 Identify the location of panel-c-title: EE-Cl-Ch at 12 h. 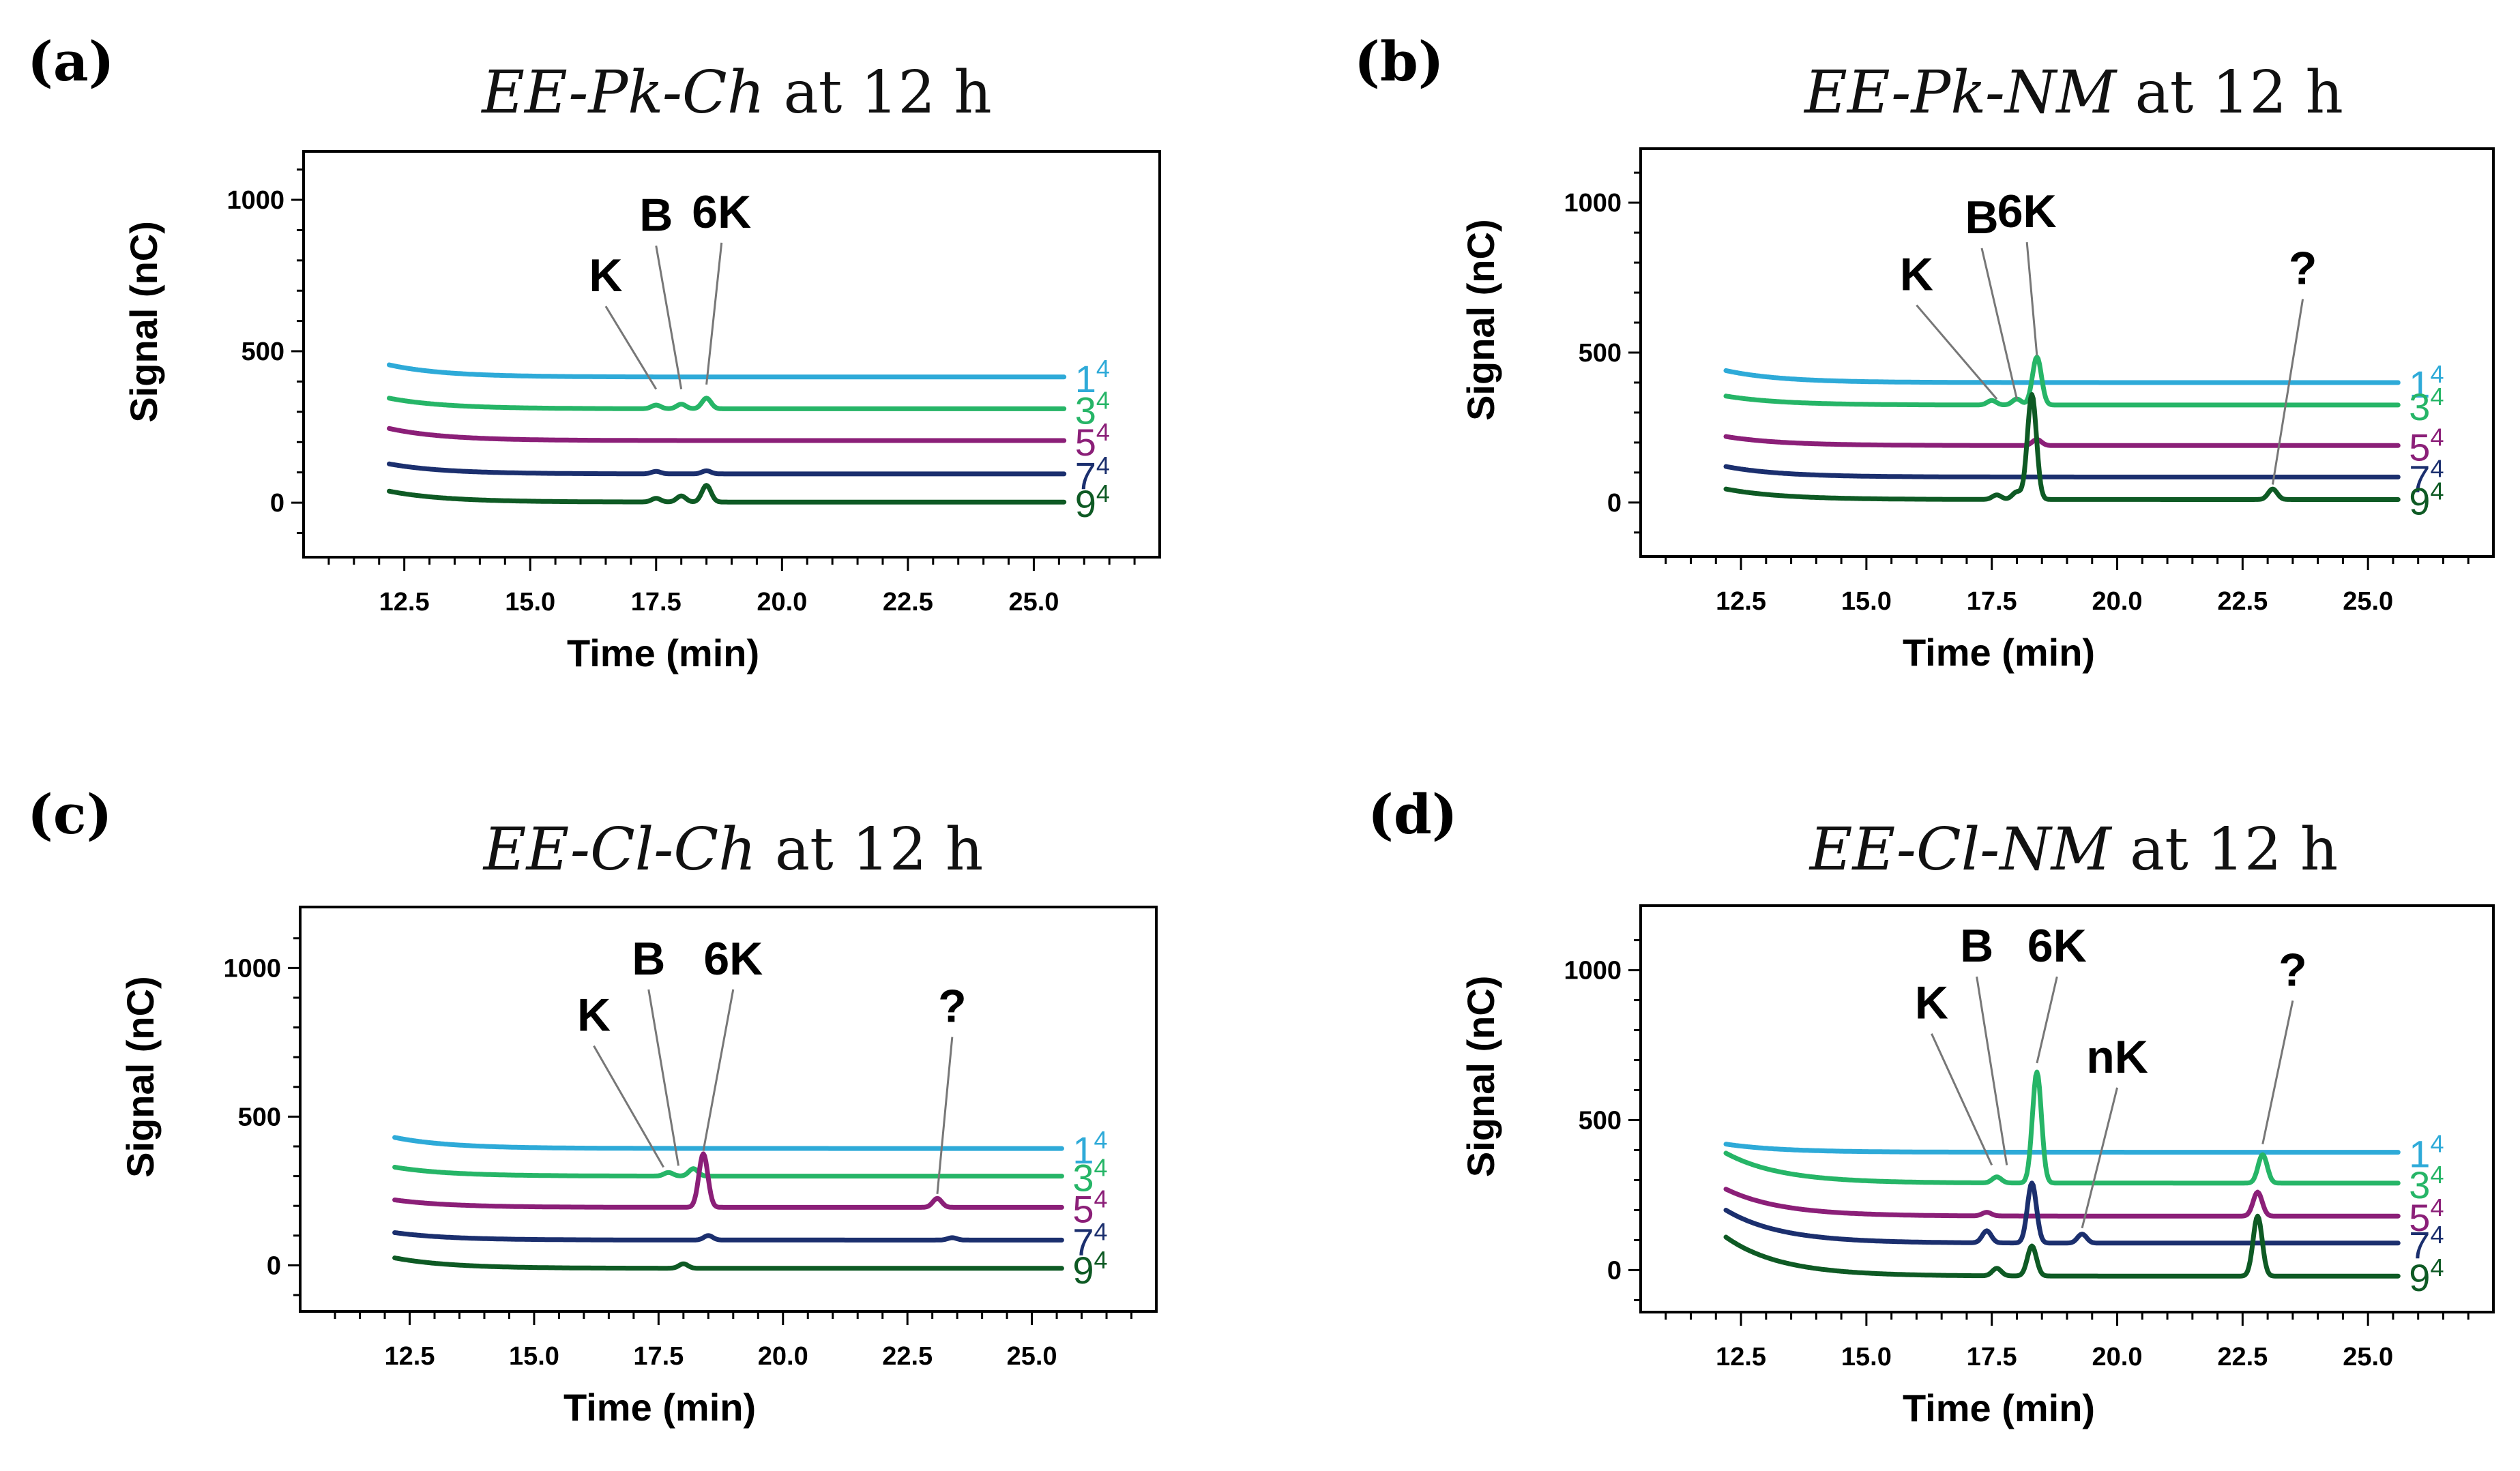
(732, 850).